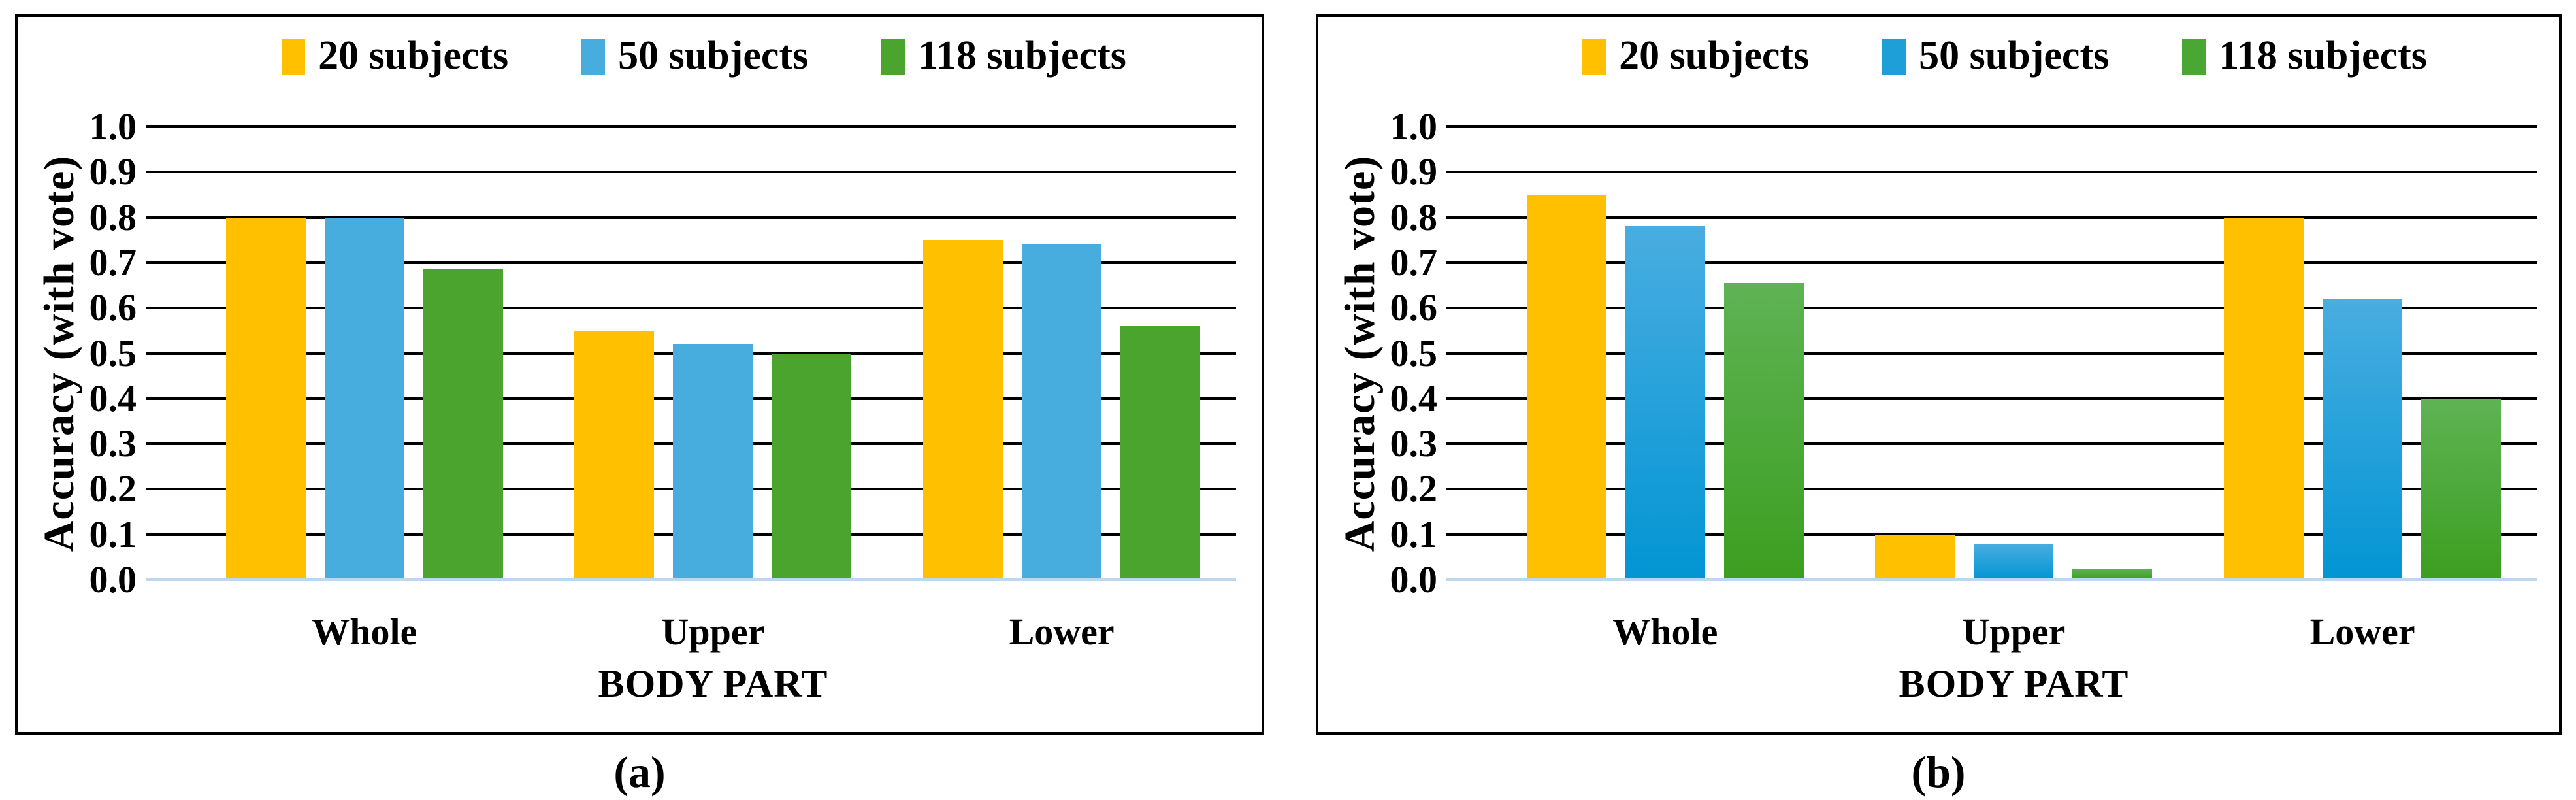 This screenshot has width=2576, height=800. Describe the element at coordinates (1062, 412) in the screenshot. I see `bar-a-lower-50-subjects` at that location.